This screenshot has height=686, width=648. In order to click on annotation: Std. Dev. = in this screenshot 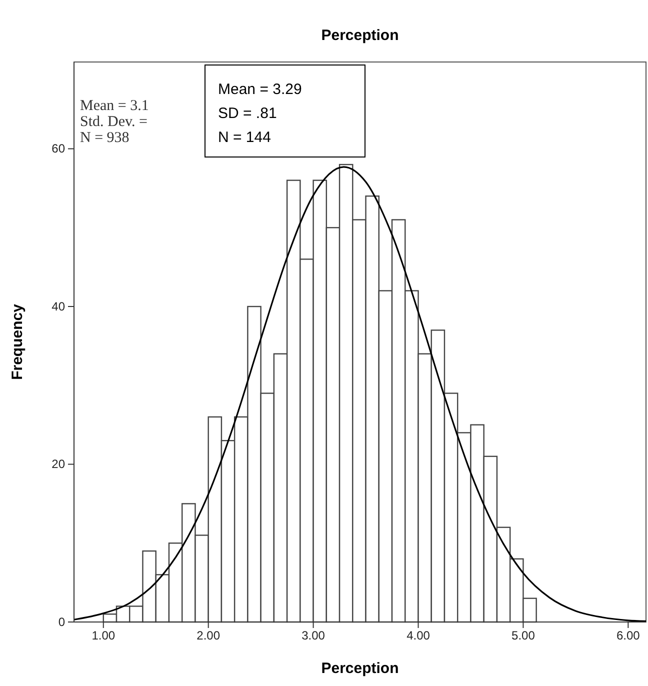, I will do `click(114, 122)`.